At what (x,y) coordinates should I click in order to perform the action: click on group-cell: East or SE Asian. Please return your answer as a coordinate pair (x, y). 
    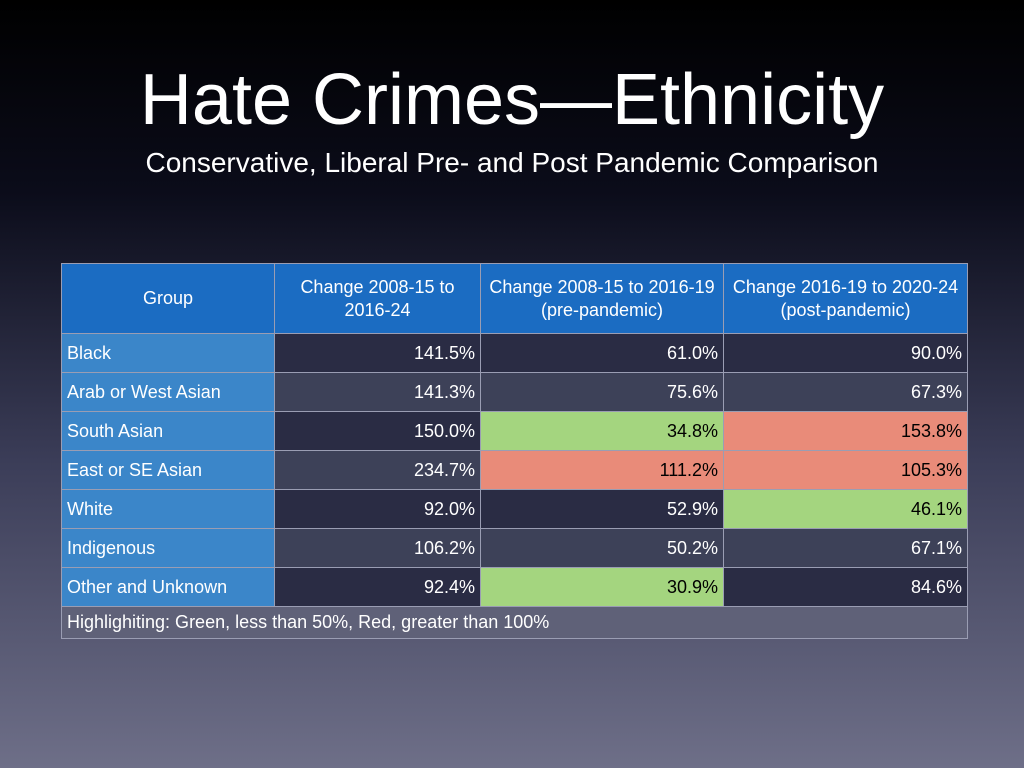
    Looking at the image, I should click on (168, 470).